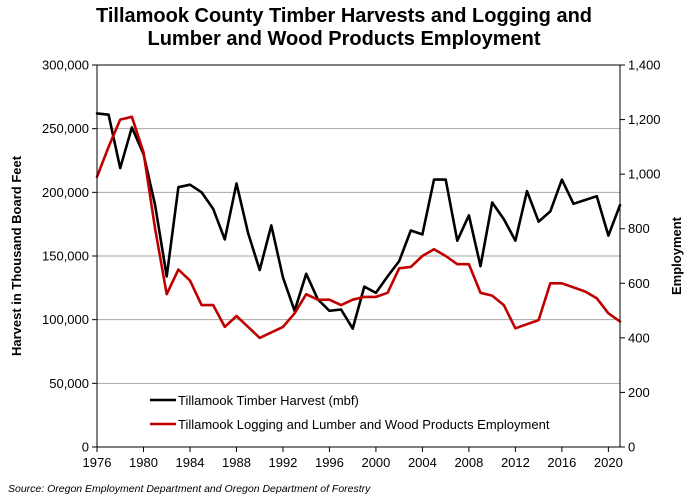  What do you see at coordinates (268, 400) in the screenshot?
I see `legend-label-harvest: Tillamook Timber Harvest (mbf)` at bounding box center [268, 400].